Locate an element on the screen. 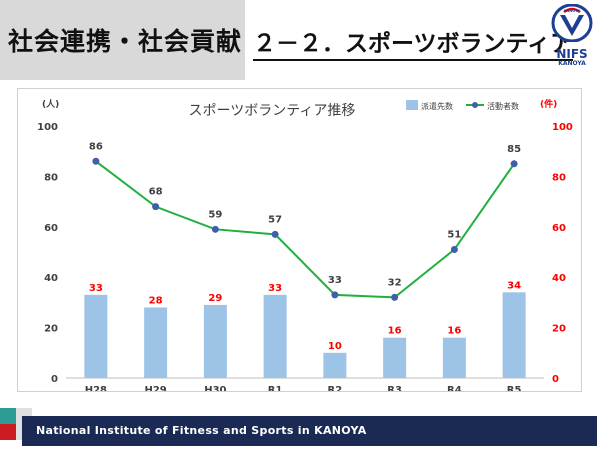 The image size is (597, 450). line-data-label: 51 is located at coordinates (454, 234).